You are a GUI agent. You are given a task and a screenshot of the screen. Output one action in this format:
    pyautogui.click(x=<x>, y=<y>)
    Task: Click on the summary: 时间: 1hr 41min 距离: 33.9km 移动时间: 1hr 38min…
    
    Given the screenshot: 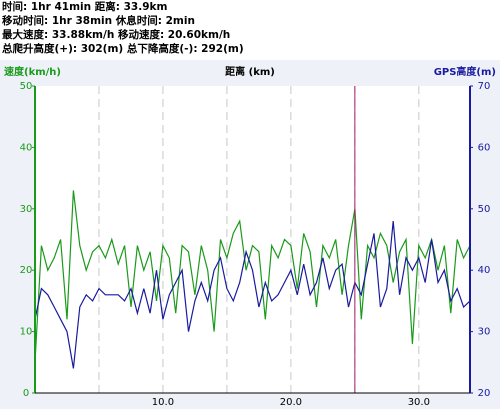 What is the action you would take?
    pyautogui.click(x=123, y=28)
    